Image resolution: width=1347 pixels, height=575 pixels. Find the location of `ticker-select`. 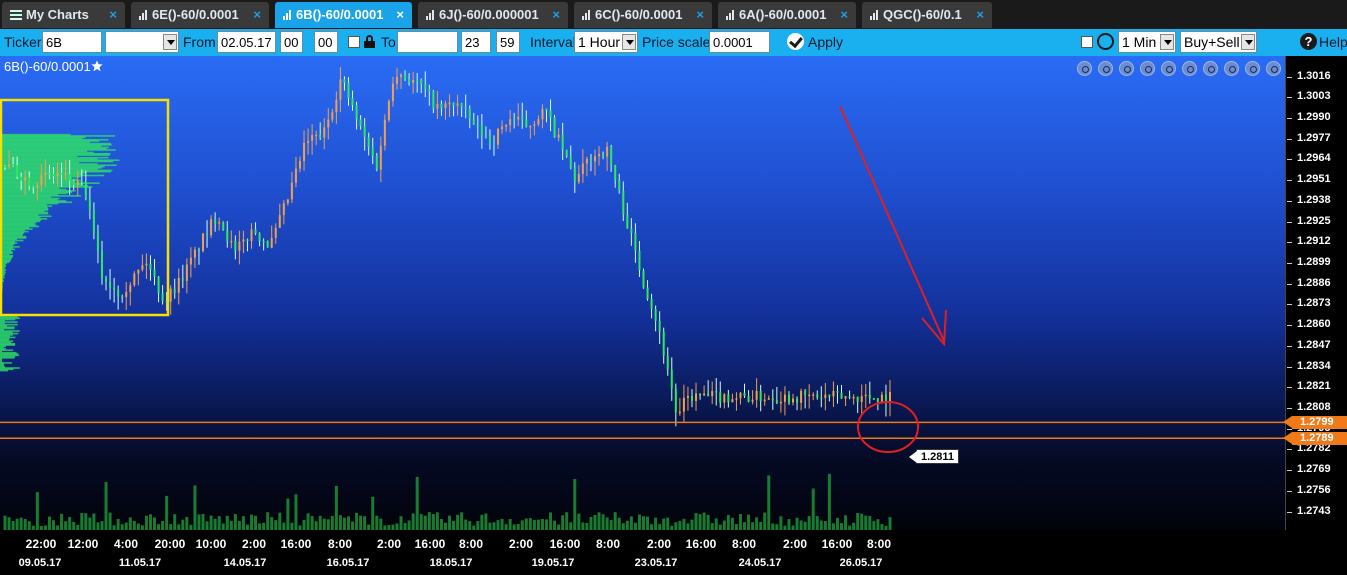

ticker-select is located at coordinates (142, 42).